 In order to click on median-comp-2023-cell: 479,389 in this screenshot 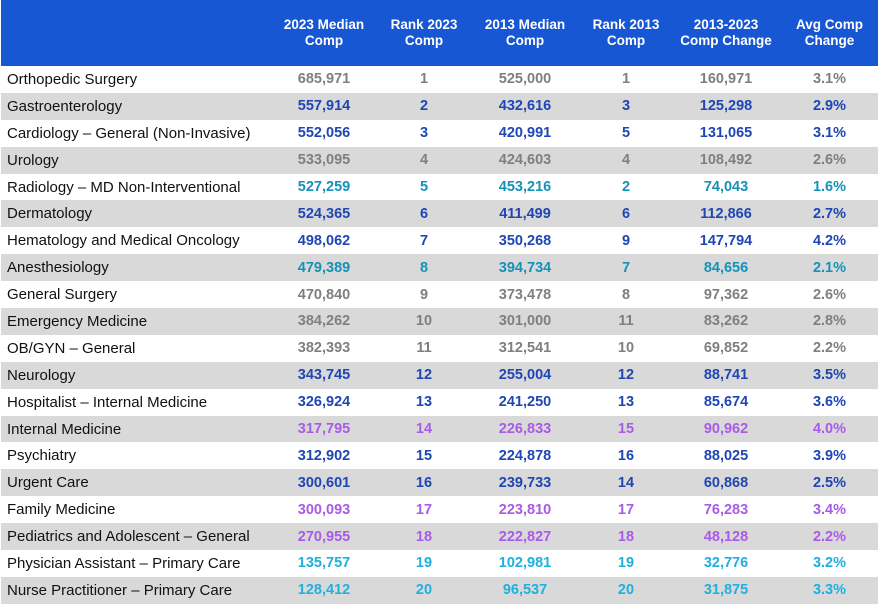, I will do `click(324, 268)`.